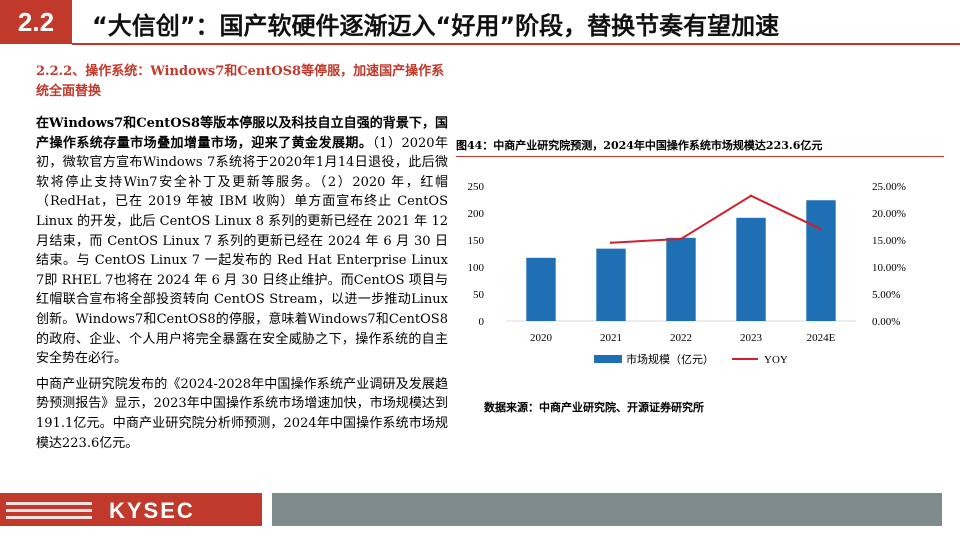 The image size is (960, 540). Describe the element at coordinates (611, 338) in the screenshot. I see `x-tick-label: 2021` at that location.